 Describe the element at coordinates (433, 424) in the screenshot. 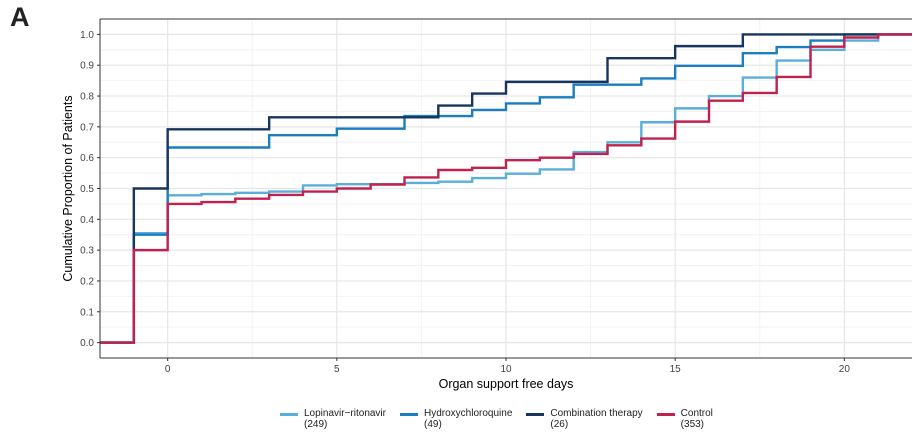

I see `legend-series-count: (49)` at that location.